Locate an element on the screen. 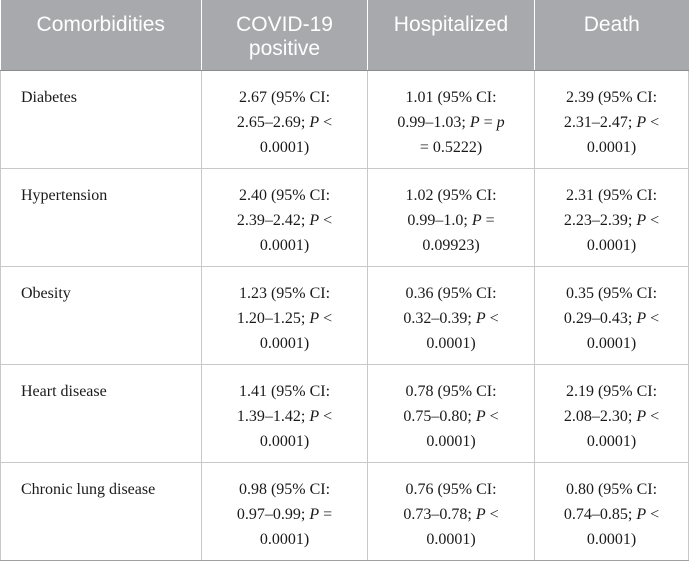 This screenshot has height=561, width=689. covid-positive-cell: 1.41 (95% CI: 1.39–1.42; P <0.0001) is located at coordinates (284, 413).